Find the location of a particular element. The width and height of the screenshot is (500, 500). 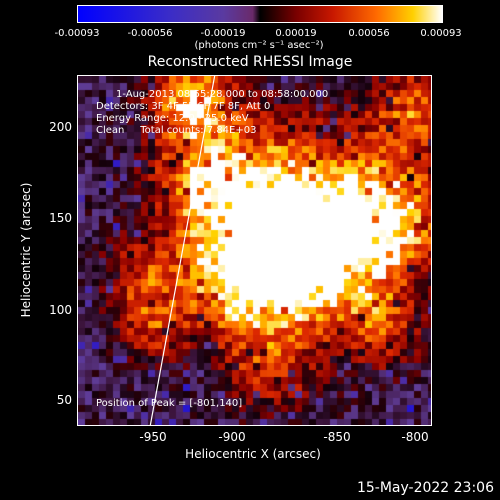

y-tick-label: 200 is located at coordinates (60, 127).